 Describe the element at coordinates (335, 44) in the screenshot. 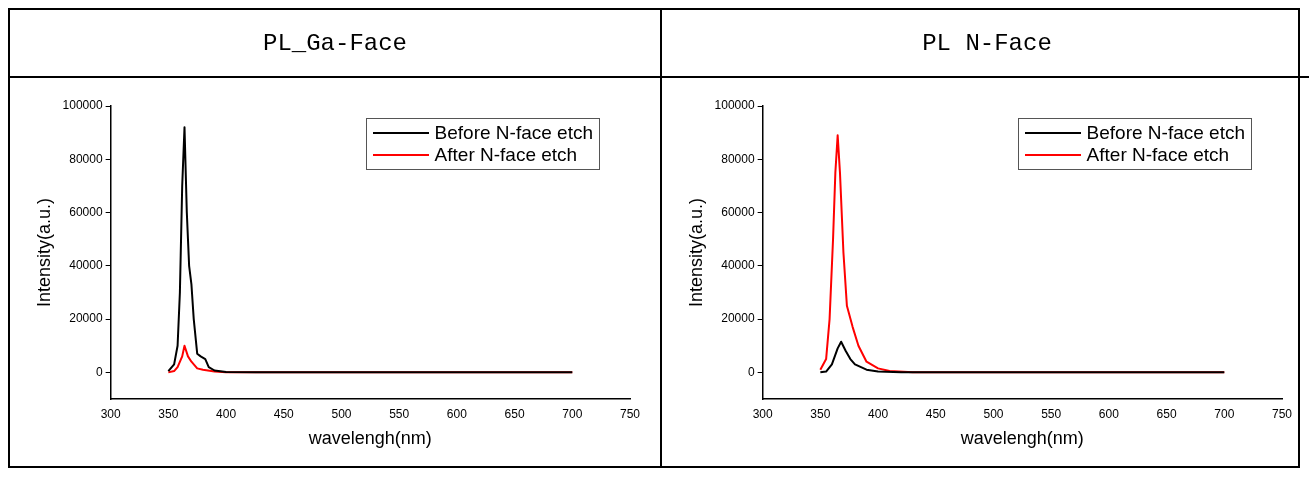

I see `chart-title: PL_Ga-Face` at that location.